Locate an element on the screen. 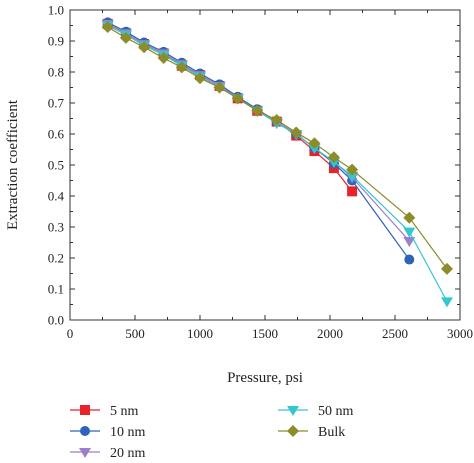 The width and height of the screenshot is (474, 463). y-tick-label: 0.8 is located at coordinates (56, 72).